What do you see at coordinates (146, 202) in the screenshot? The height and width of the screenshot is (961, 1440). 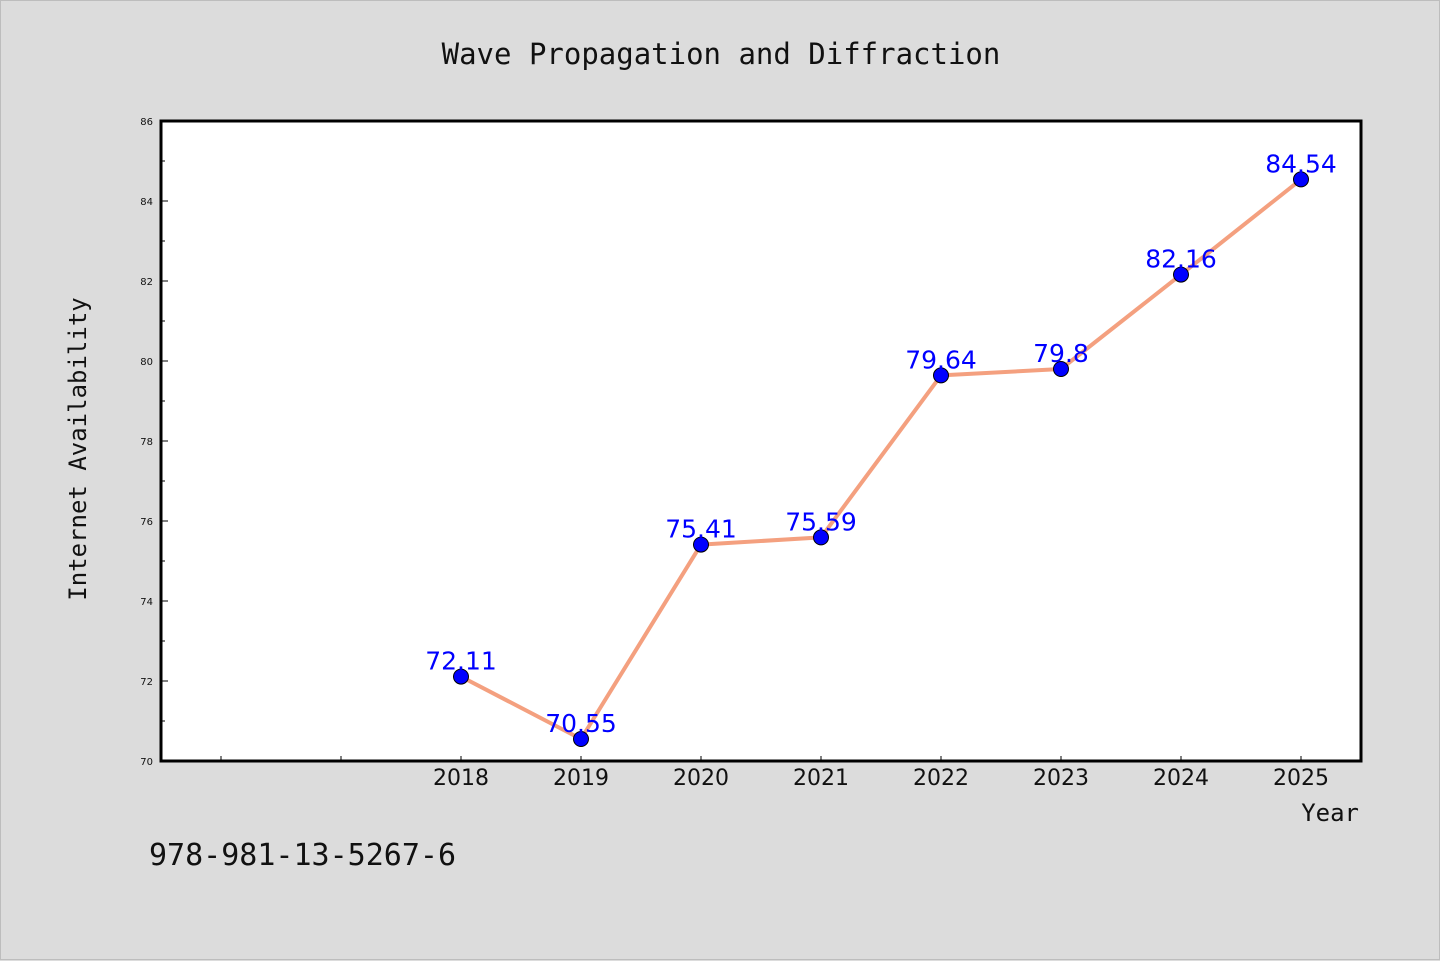 I see `y-tick-label: 84` at bounding box center [146, 202].